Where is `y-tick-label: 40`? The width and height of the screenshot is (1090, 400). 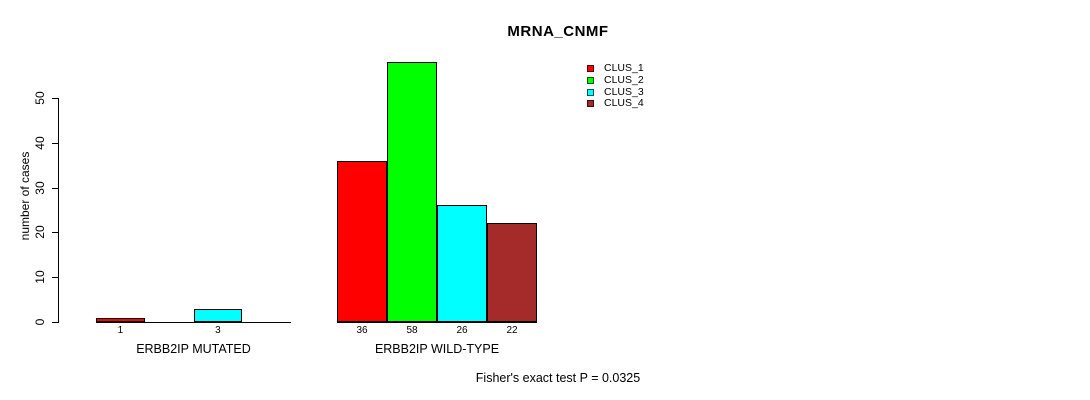
y-tick-label: 40 is located at coordinates (40, 143).